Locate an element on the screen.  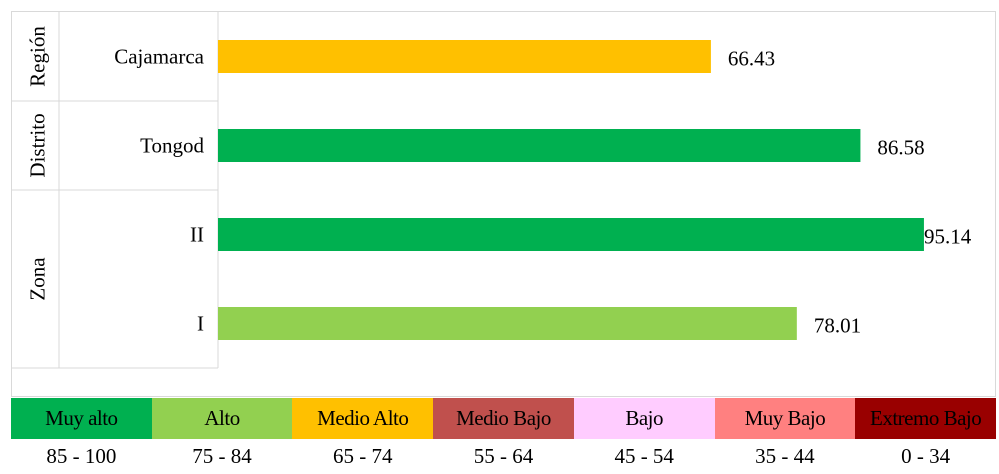
data-label: 95.14 is located at coordinates (948, 237).